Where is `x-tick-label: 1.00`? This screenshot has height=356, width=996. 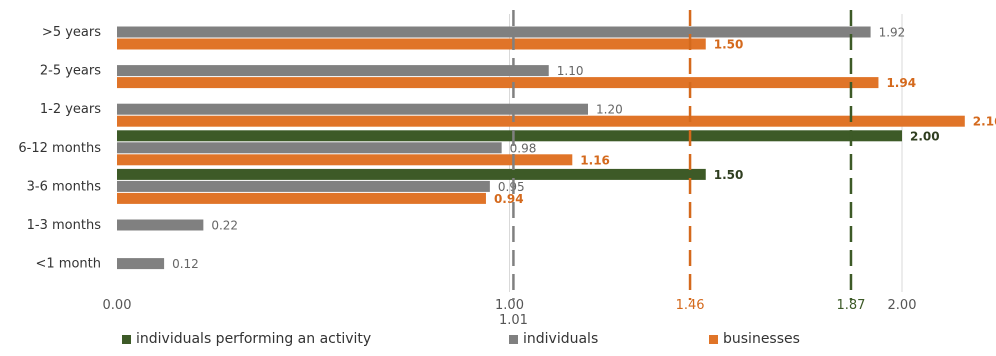
x-tick-label: 1.00 is located at coordinates (509, 305).